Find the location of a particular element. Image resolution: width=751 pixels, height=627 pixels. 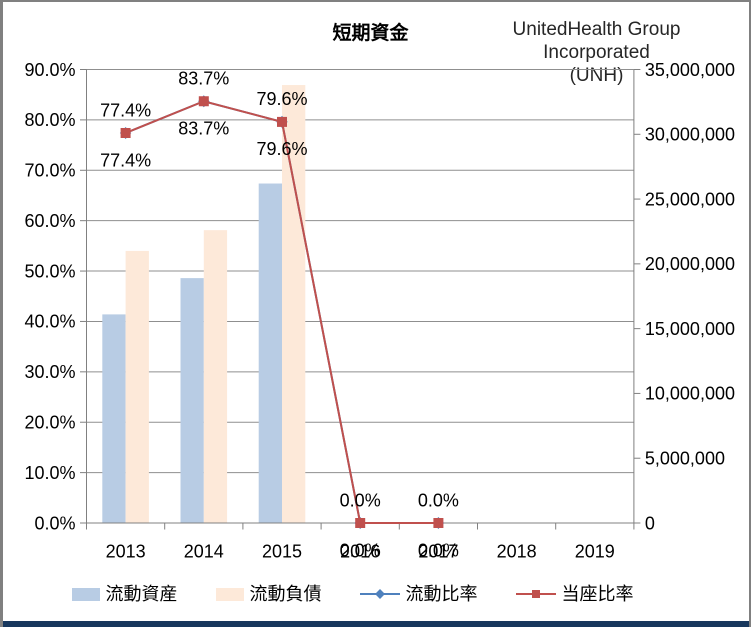

data-label-quick-ratio-2016: 0.0% is located at coordinates (360, 500).